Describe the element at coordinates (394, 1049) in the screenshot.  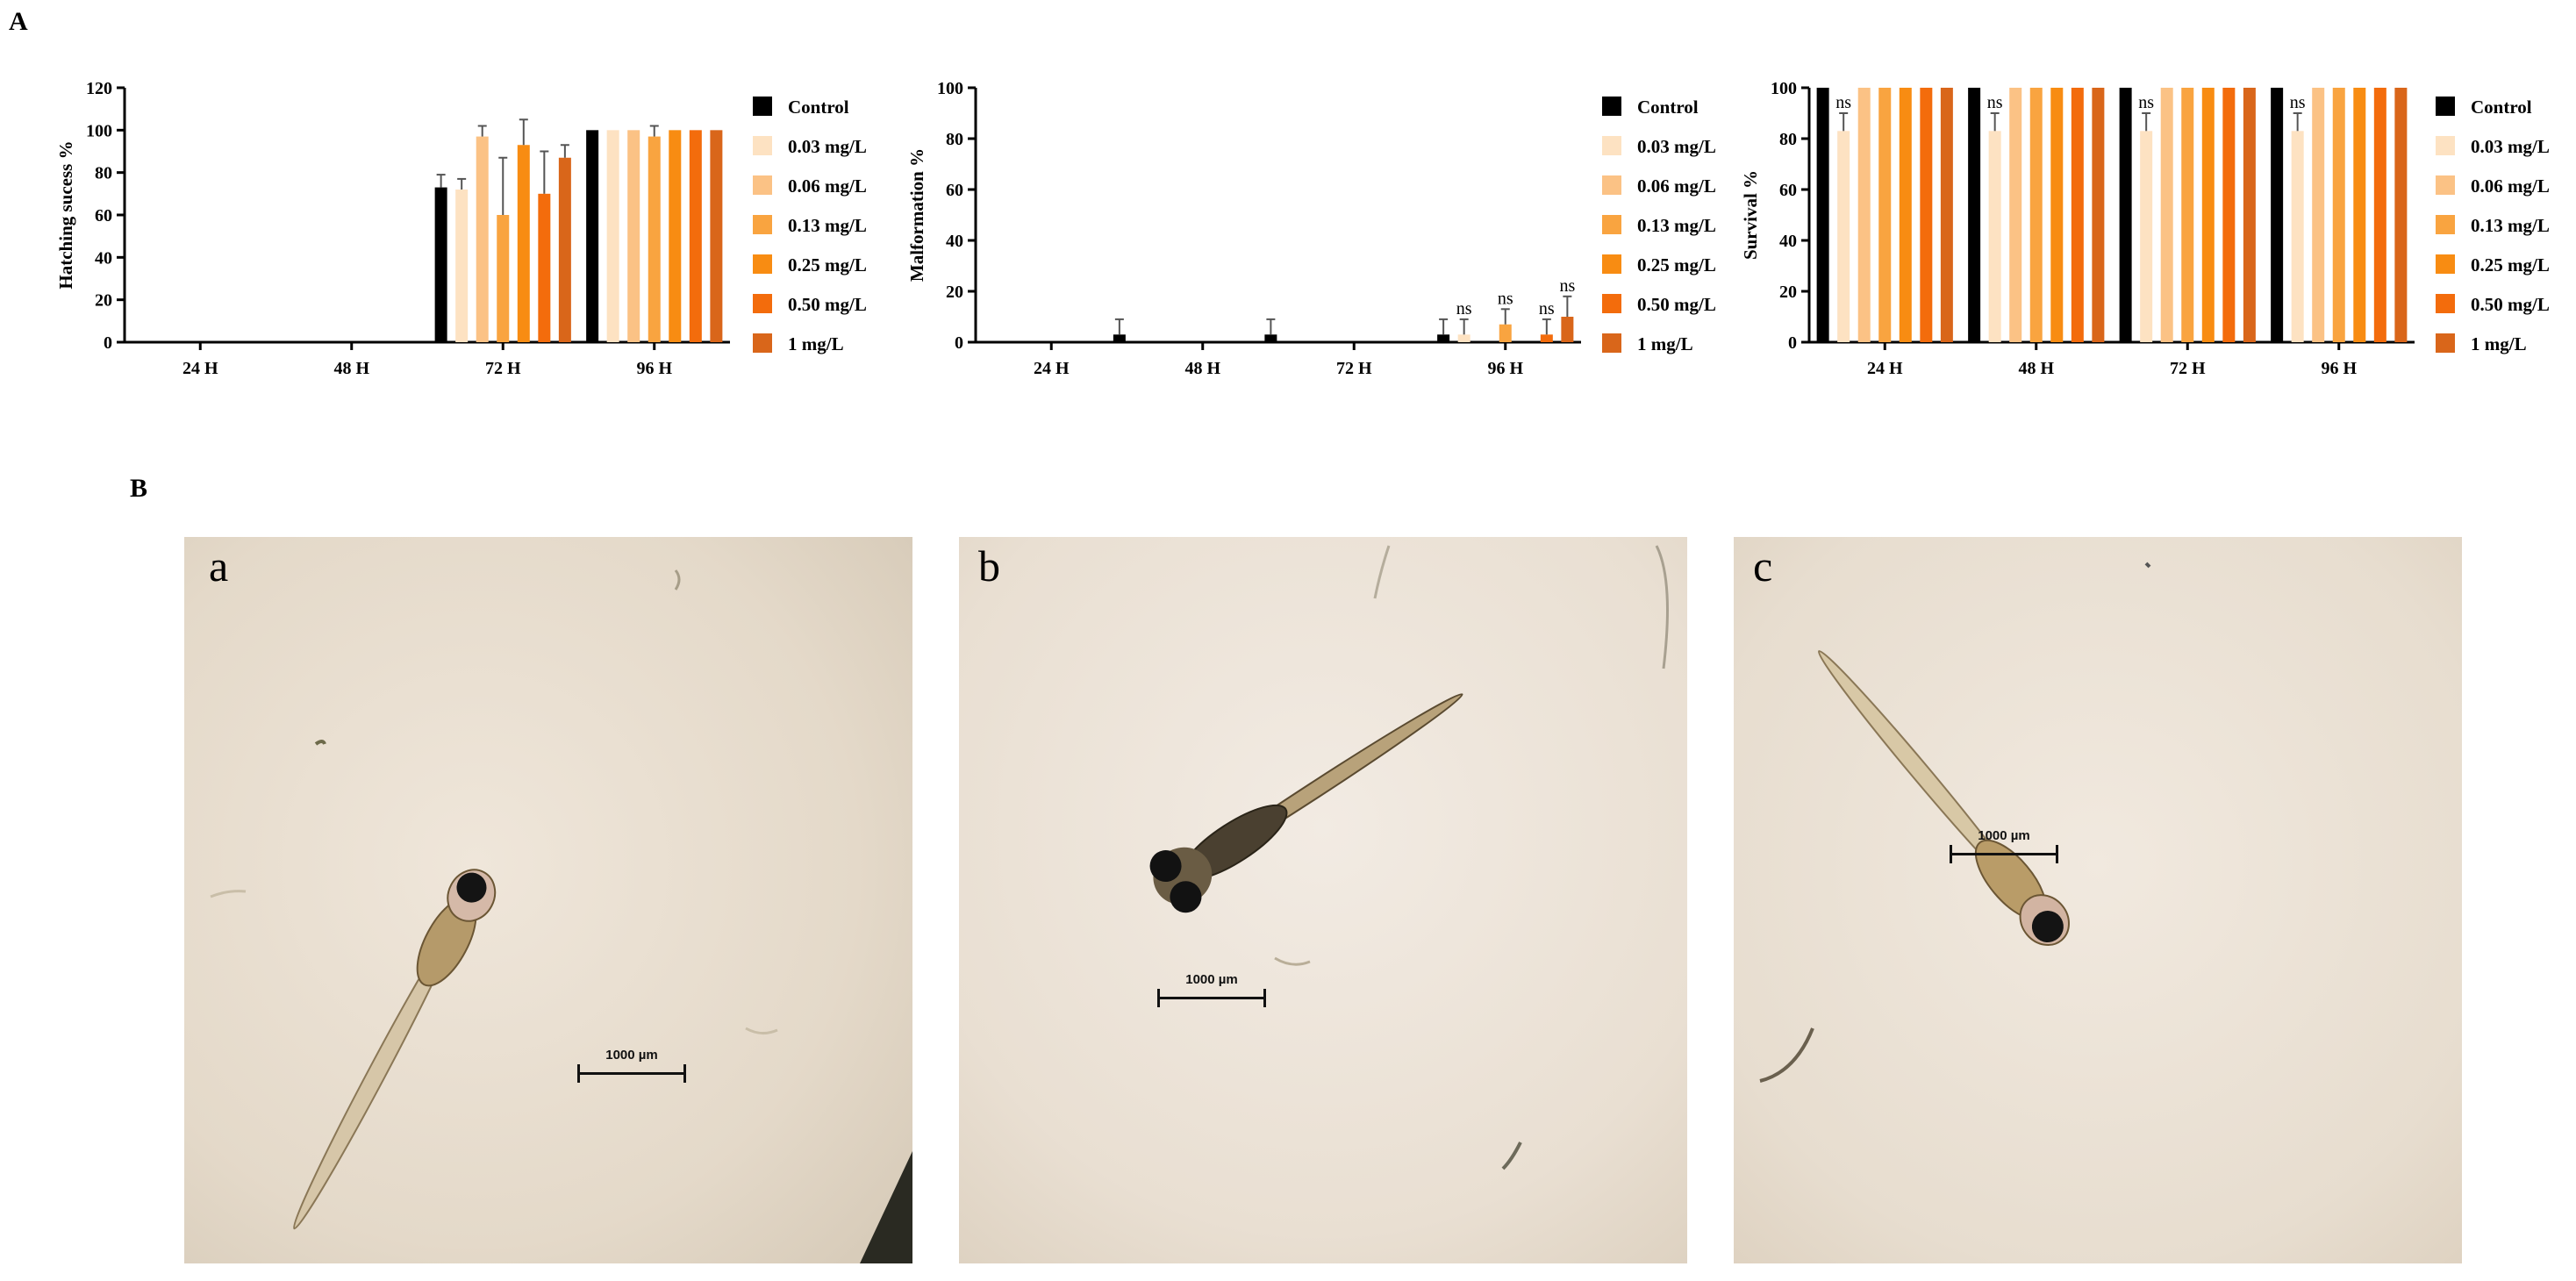
I see `larva-a` at that location.